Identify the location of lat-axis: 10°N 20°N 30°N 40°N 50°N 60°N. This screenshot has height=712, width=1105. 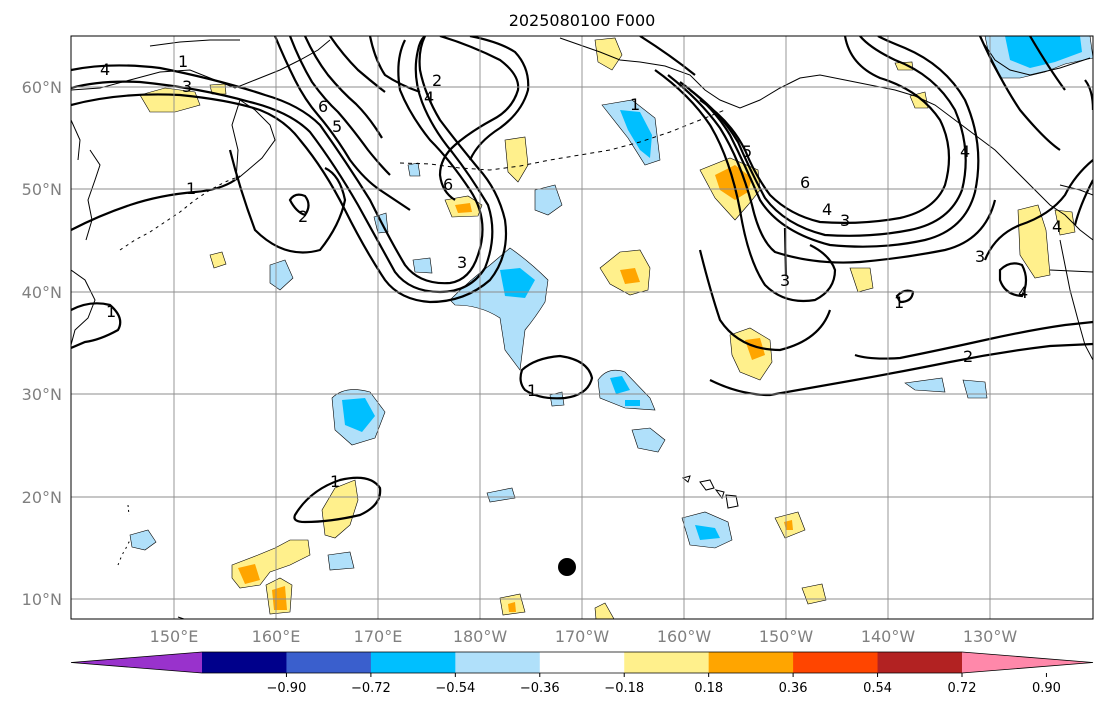
(42, 343).